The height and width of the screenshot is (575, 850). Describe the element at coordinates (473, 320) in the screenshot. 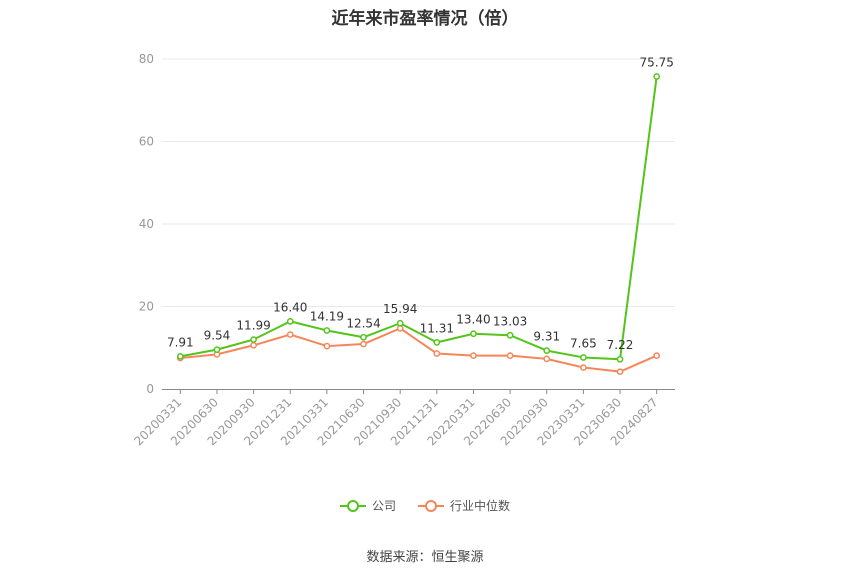

I see `company-data-label: 13.40` at that location.